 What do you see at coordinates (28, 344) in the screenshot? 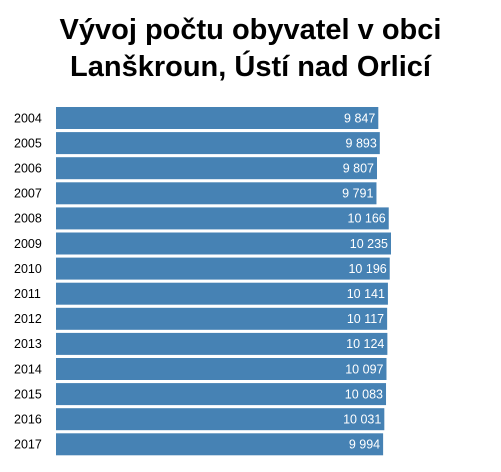
I see `y-tick-label: 2013` at bounding box center [28, 344].